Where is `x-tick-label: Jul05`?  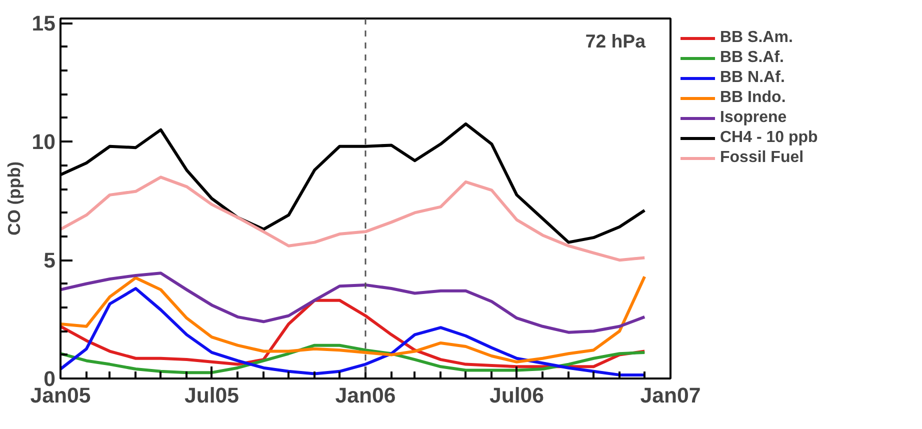 x-tick-label: Jul05 is located at coordinates (212, 396).